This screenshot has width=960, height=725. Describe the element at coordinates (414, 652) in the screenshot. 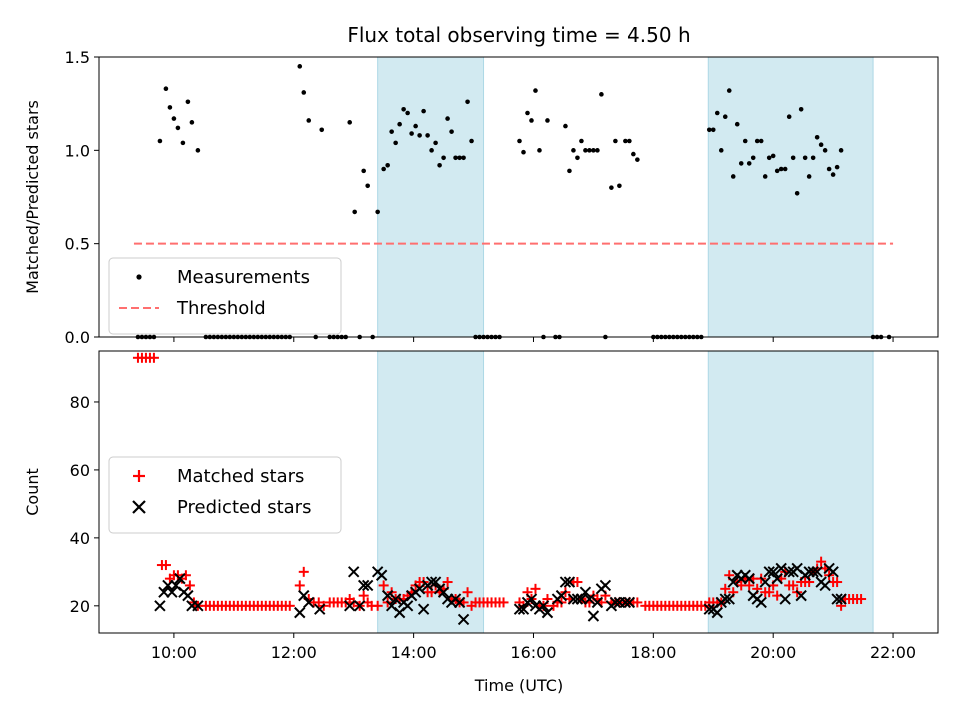

I see `x-tick-label: 14:00` at that location.